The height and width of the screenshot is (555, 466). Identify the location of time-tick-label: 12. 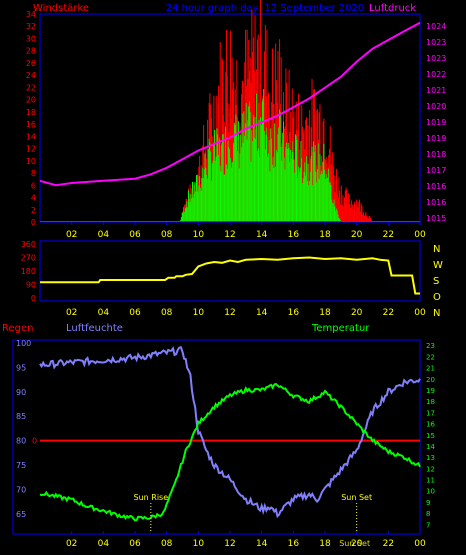
(229, 544).